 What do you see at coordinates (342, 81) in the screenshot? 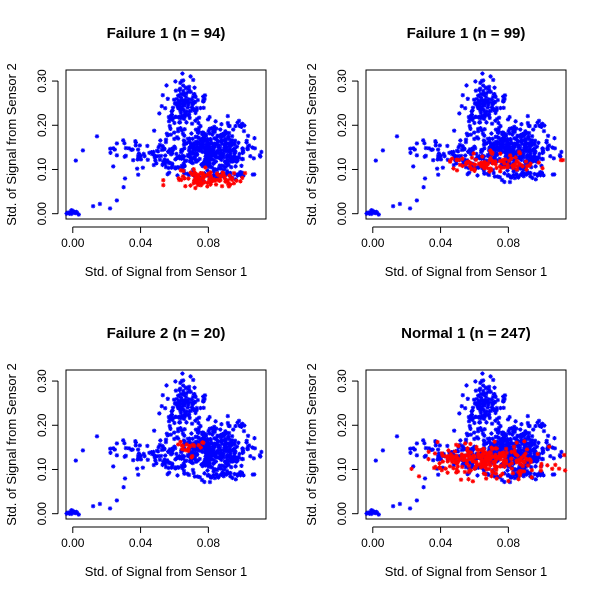
I see `y-tick-label: 0.30` at bounding box center [342, 81].